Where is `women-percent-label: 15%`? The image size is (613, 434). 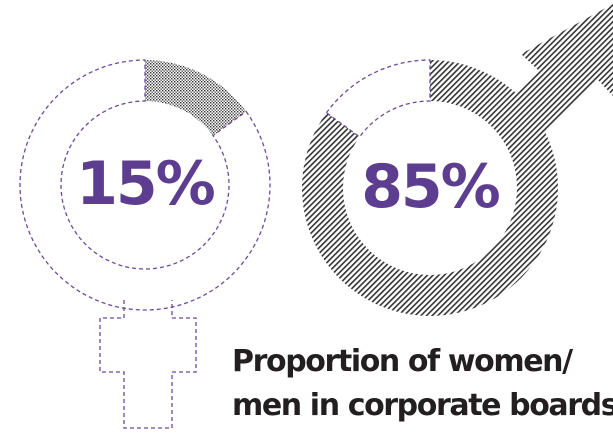 women-percent-label: 15% is located at coordinates (145, 184).